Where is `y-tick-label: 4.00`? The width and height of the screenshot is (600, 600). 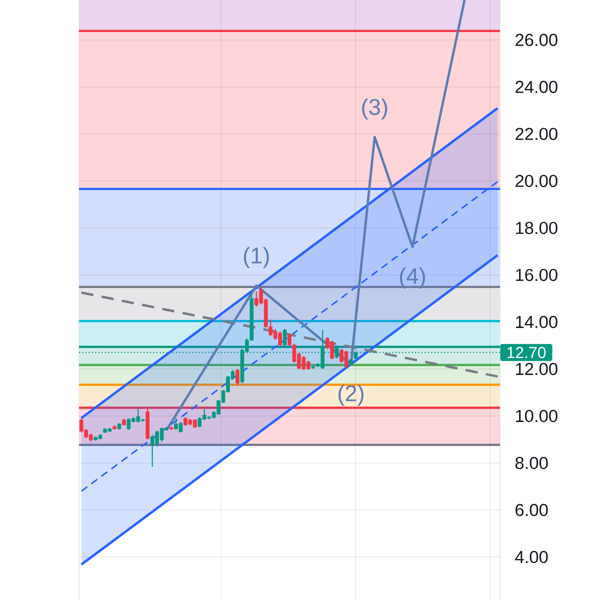
y-tick-label: 4.00 is located at coordinates (531, 557).